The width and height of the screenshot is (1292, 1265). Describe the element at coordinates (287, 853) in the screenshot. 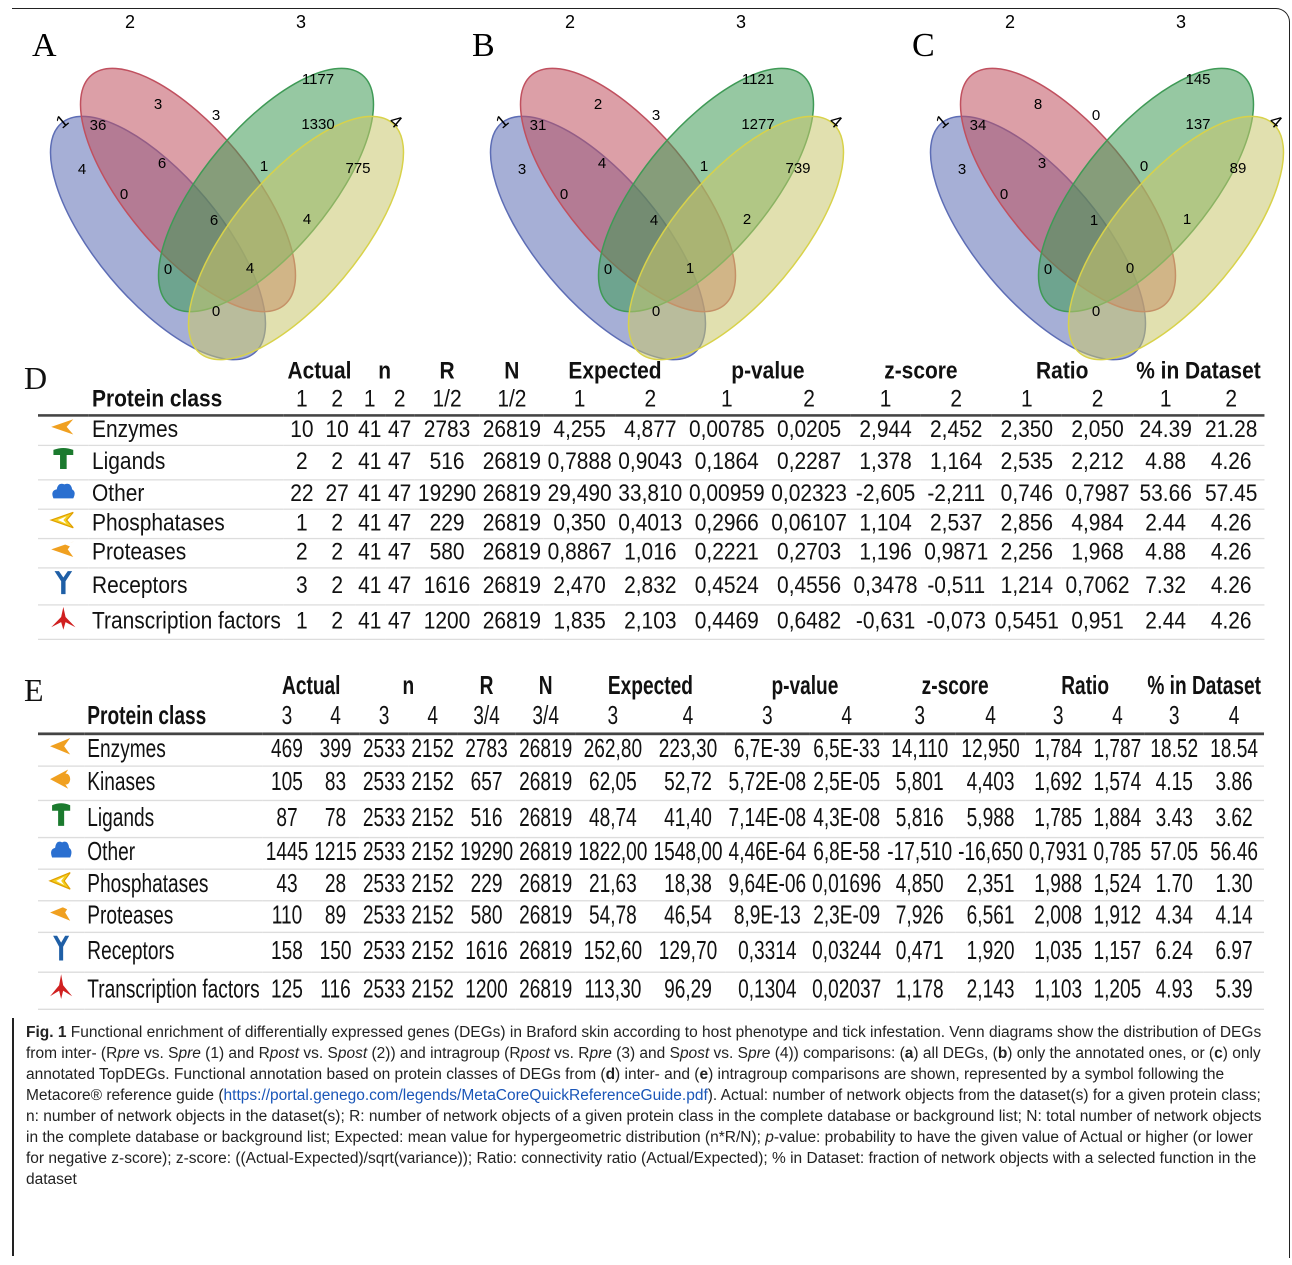

I see `table-cell: 1445` at that location.